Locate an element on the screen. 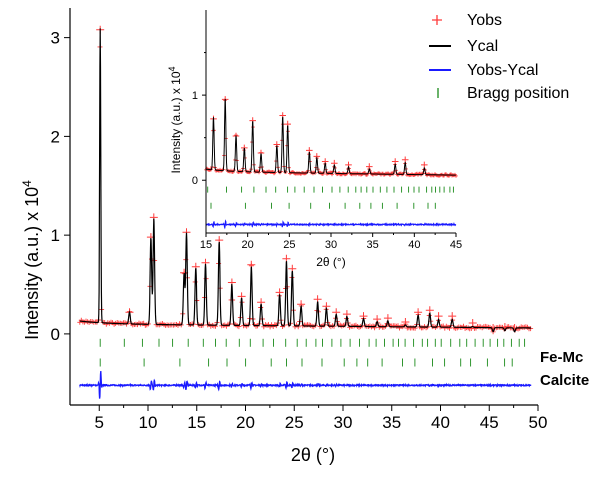  main-difference-line is located at coordinates (305, 384).